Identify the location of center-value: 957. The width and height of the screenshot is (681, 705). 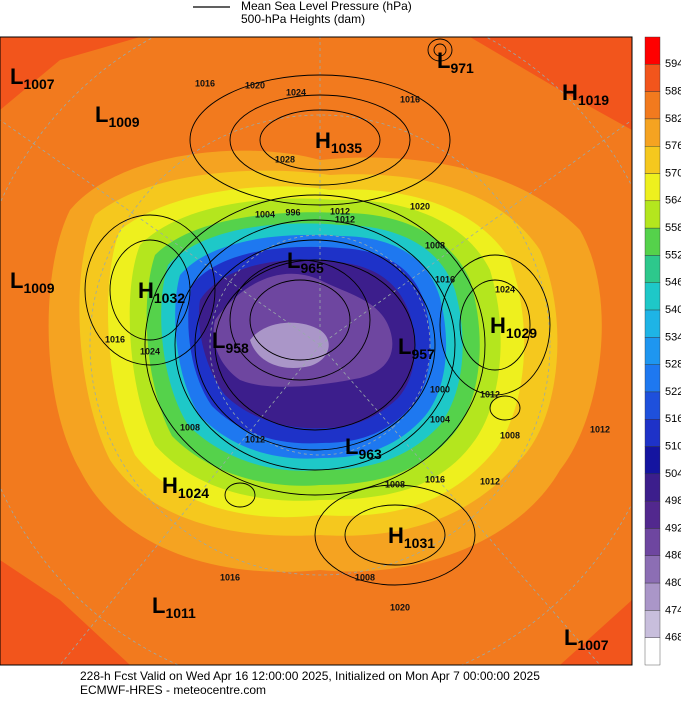
(423, 354).